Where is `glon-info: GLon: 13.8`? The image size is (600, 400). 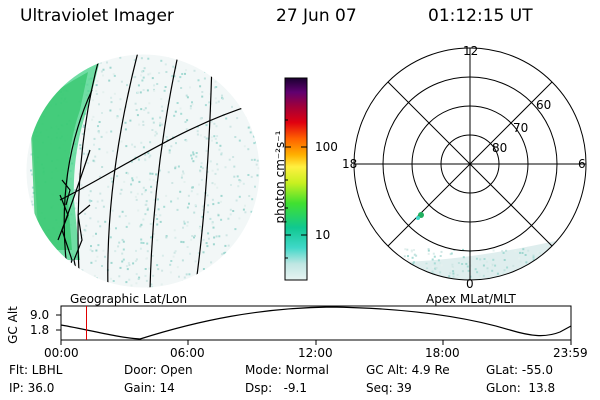 glon-info: GLon: 13.8 is located at coordinates (521, 388).